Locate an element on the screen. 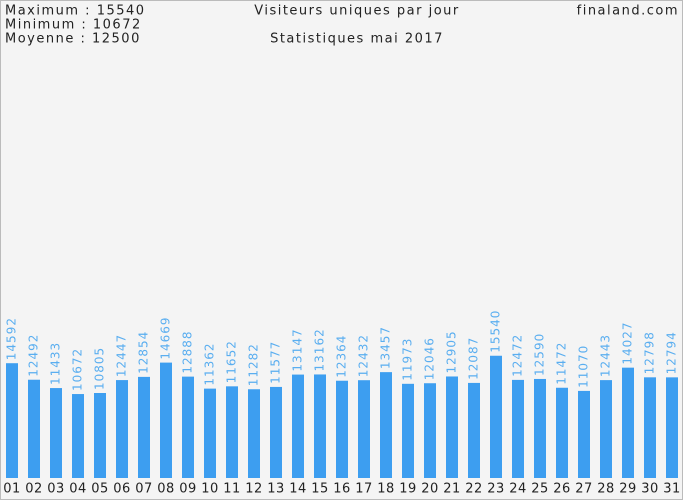 The height and width of the screenshot is (500, 683). x-tick-label: 24 is located at coordinates (518, 489).